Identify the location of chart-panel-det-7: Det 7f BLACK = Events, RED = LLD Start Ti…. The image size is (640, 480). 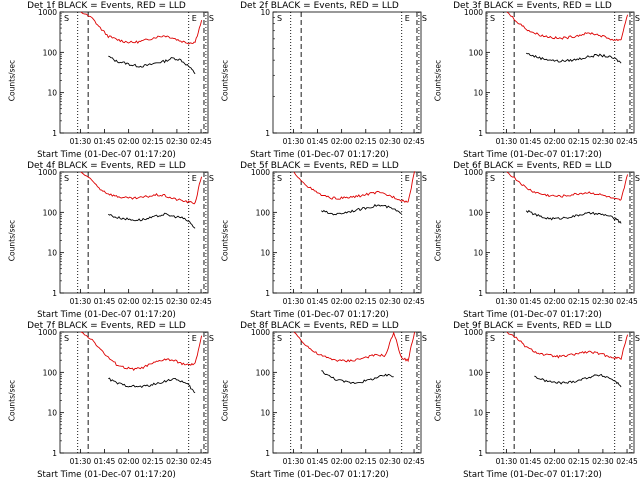
(107, 400).